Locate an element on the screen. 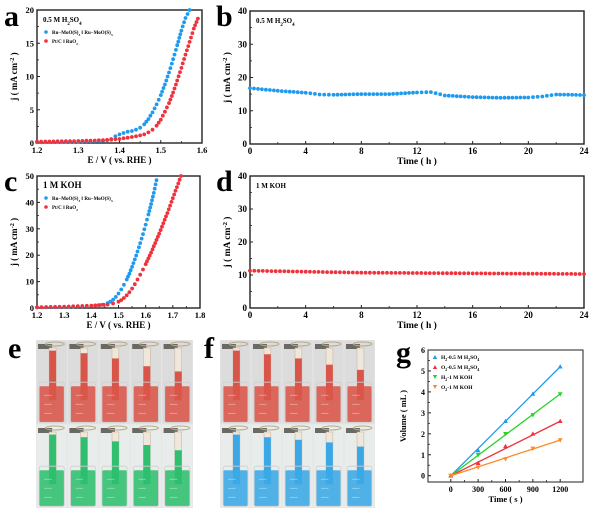  electrolyte-annotation: 0.5 M H2SO4 is located at coordinates (275, 22).